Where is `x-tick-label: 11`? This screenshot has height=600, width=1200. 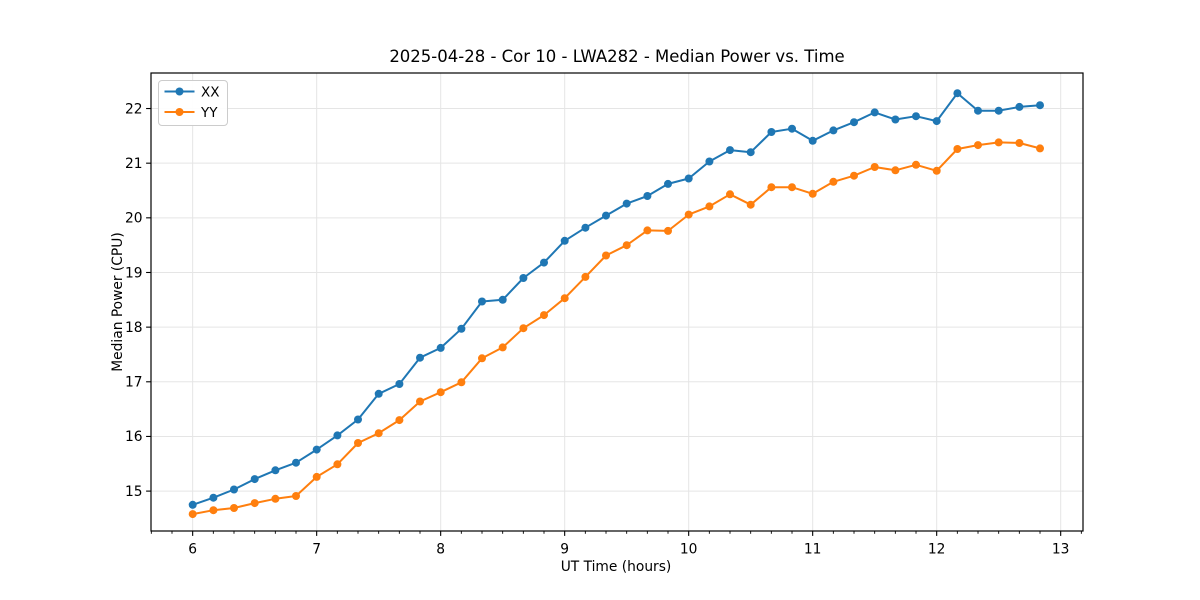 x-tick-label: 11 is located at coordinates (813, 550).